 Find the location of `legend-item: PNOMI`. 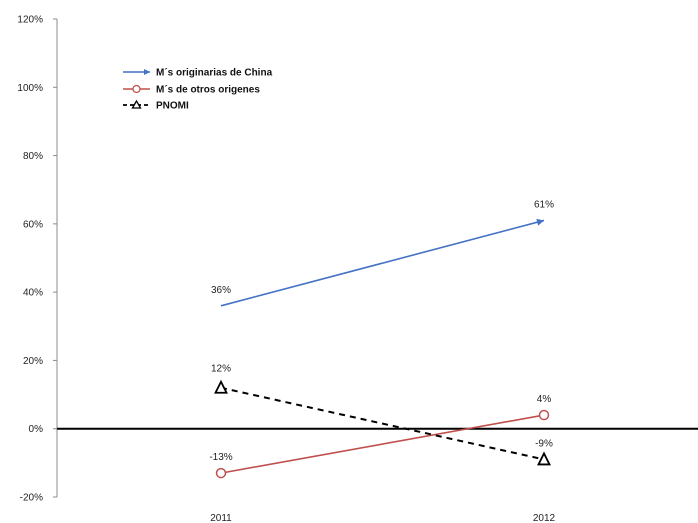

legend-item: PNOMI is located at coordinates (156, 105).